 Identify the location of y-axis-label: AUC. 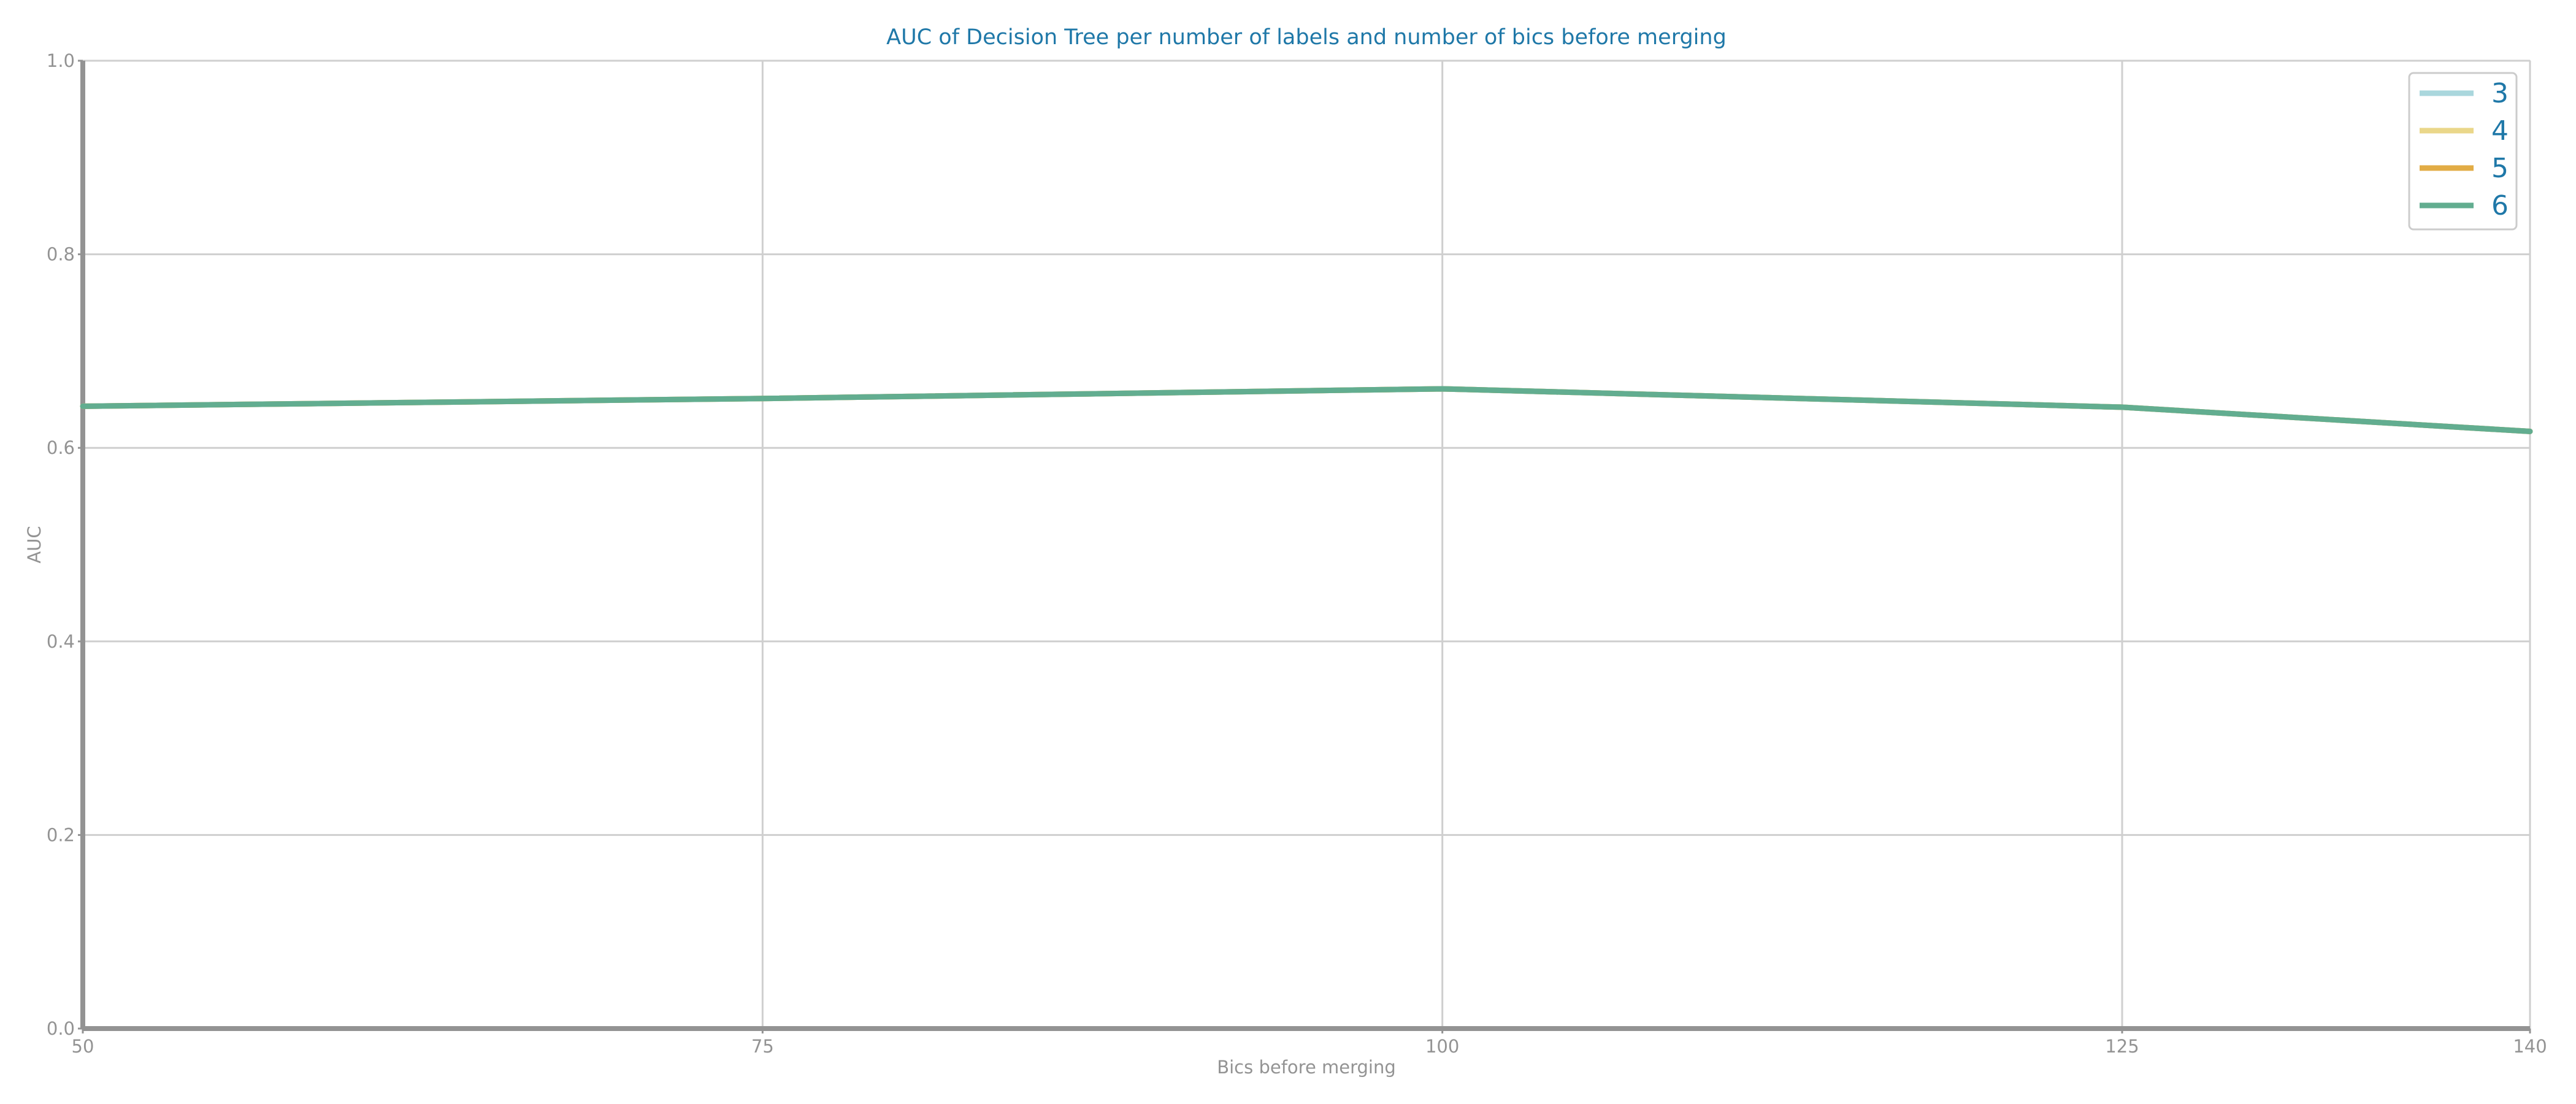
(34, 544).